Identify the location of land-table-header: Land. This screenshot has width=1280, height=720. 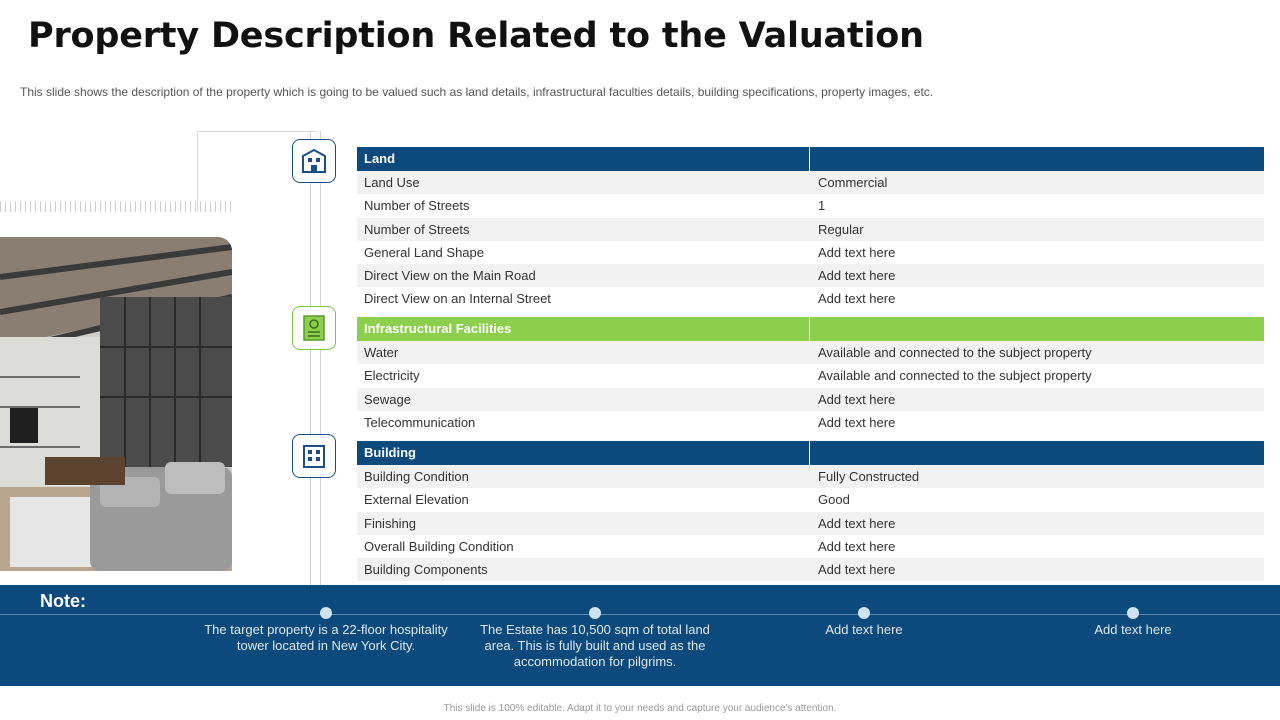
(810, 159).